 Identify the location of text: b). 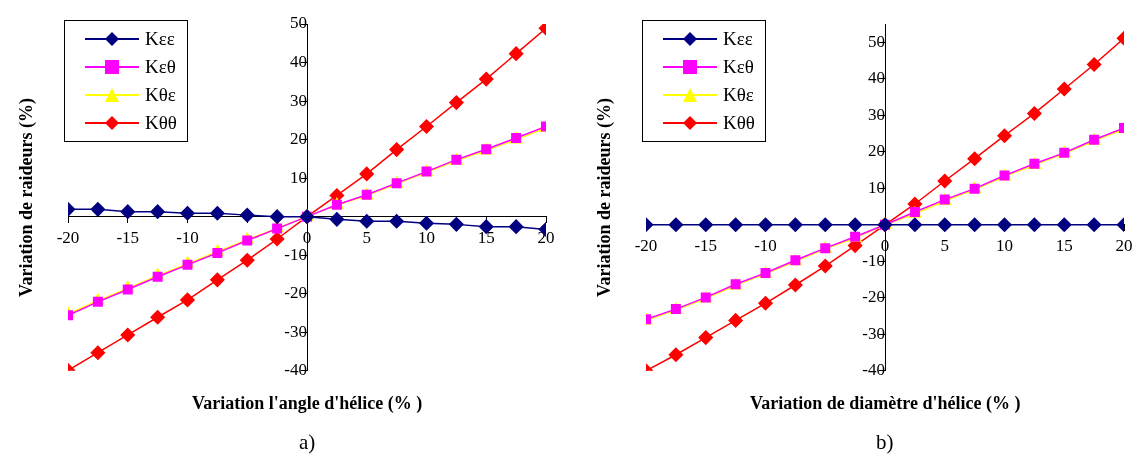
(885, 442).